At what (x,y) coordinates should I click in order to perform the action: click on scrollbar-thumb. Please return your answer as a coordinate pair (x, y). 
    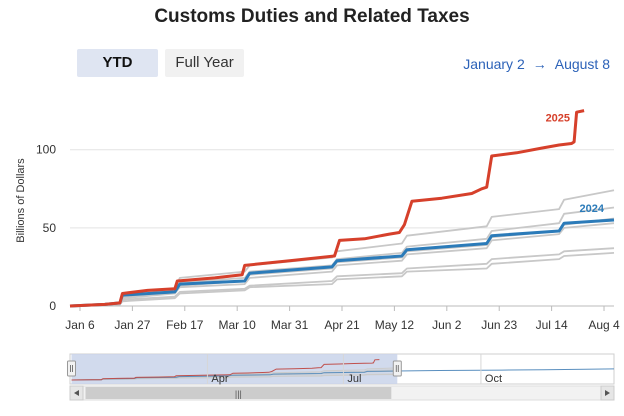
    Looking at the image, I should click on (238, 393).